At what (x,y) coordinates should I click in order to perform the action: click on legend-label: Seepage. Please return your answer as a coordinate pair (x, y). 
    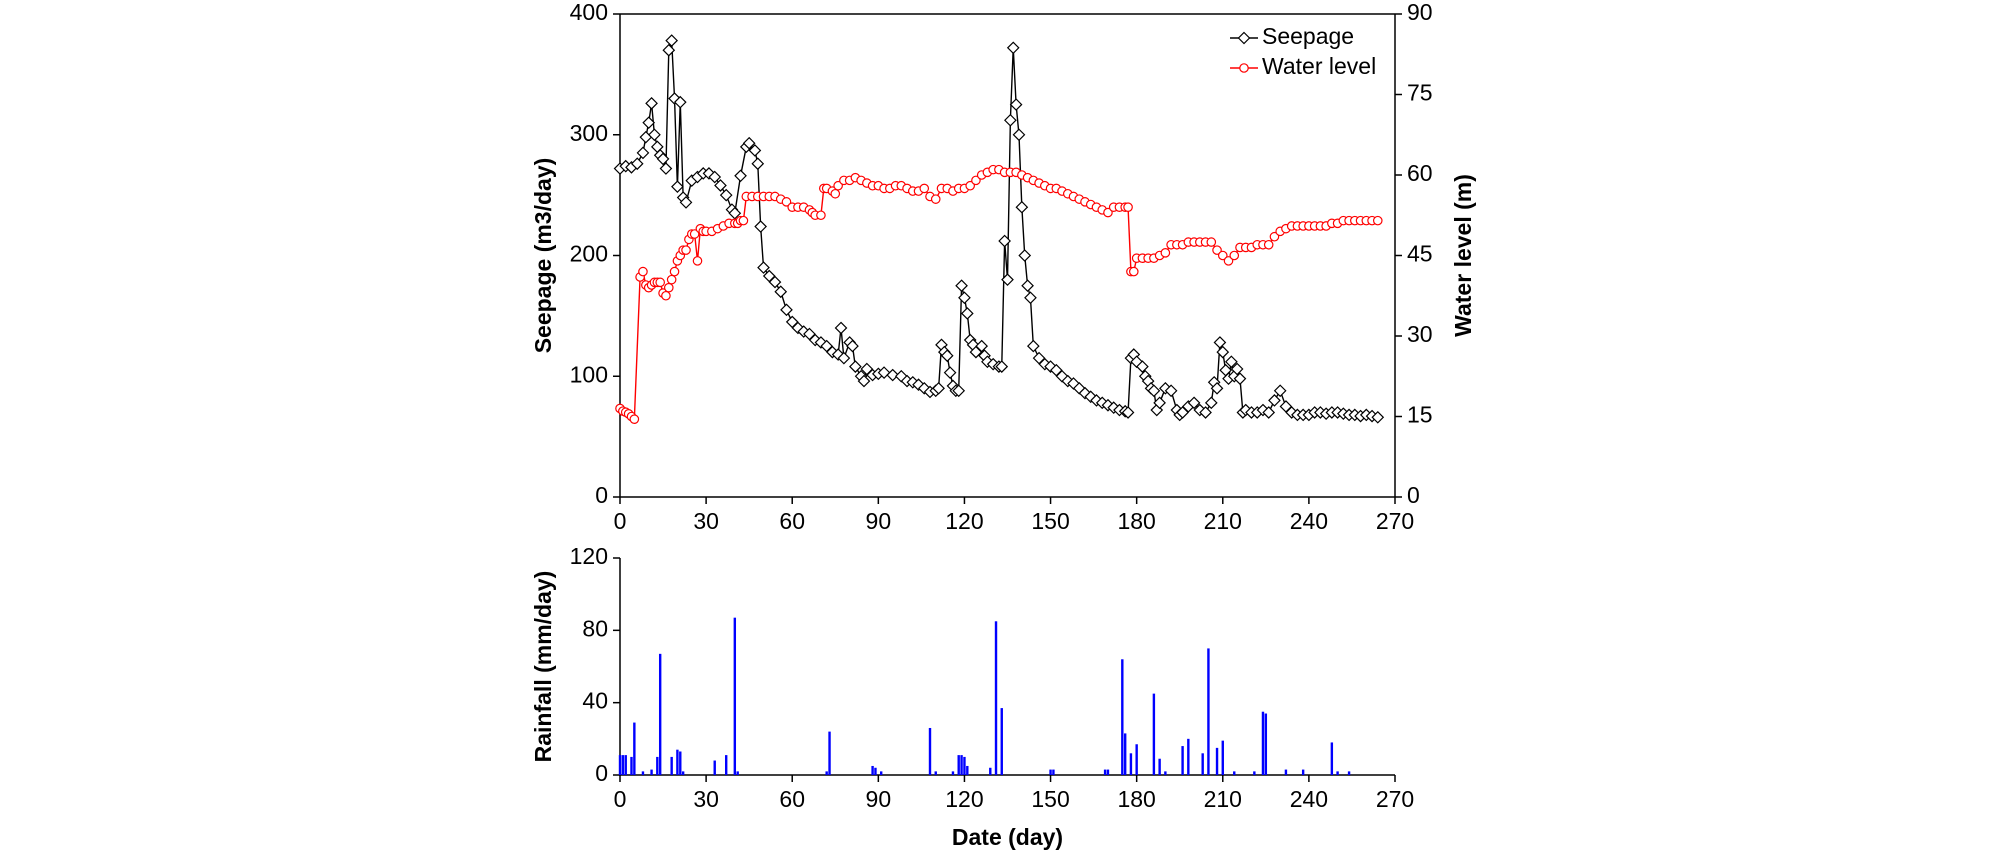
    Looking at the image, I should click on (1308, 36).